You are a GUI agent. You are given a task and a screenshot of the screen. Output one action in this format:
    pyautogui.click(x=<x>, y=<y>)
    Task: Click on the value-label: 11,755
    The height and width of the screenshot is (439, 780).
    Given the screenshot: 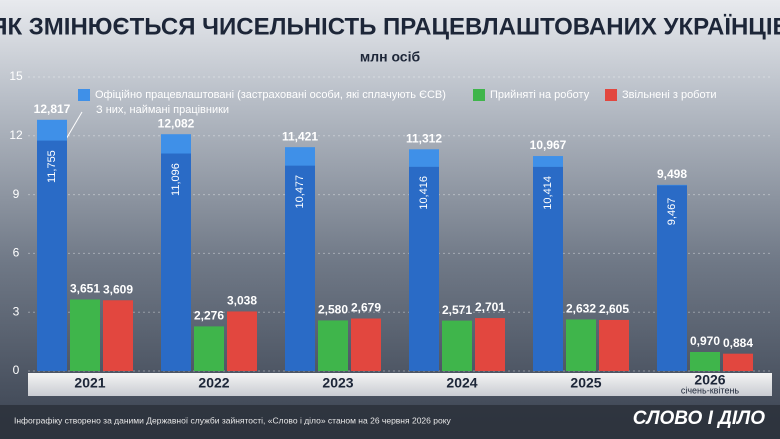 What is the action you would take?
    pyautogui.click(x=52, y=166)
    